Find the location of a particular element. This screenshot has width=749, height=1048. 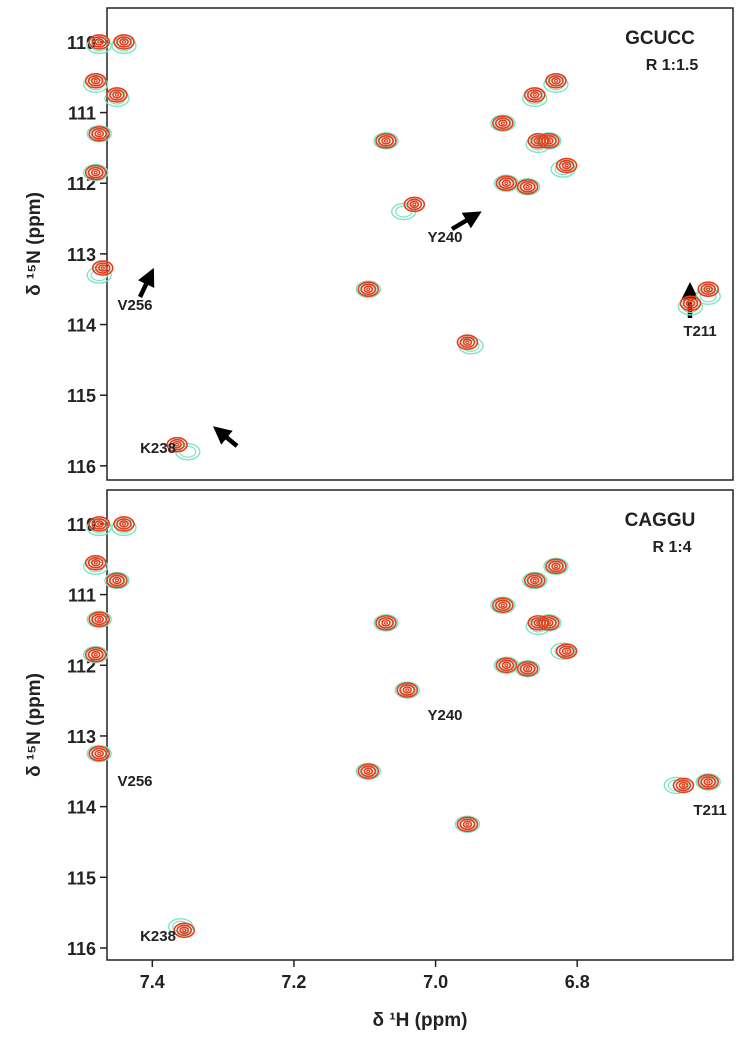

y-tick-label: 116 is located at coordinates (81, 949).